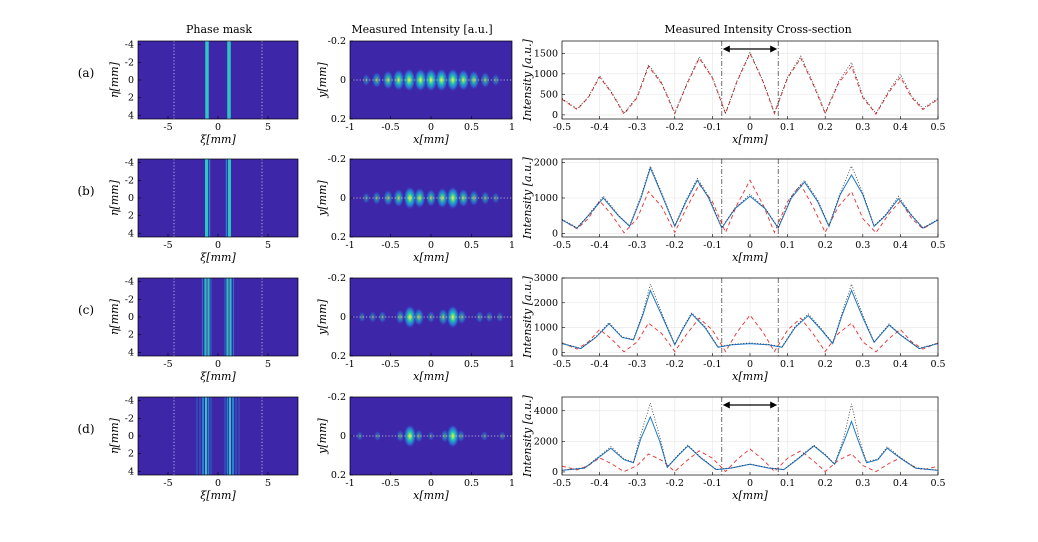 This screenshot has height=542, width=1038. I want to click on x-tick-label: -0.3, so click(637, 483).